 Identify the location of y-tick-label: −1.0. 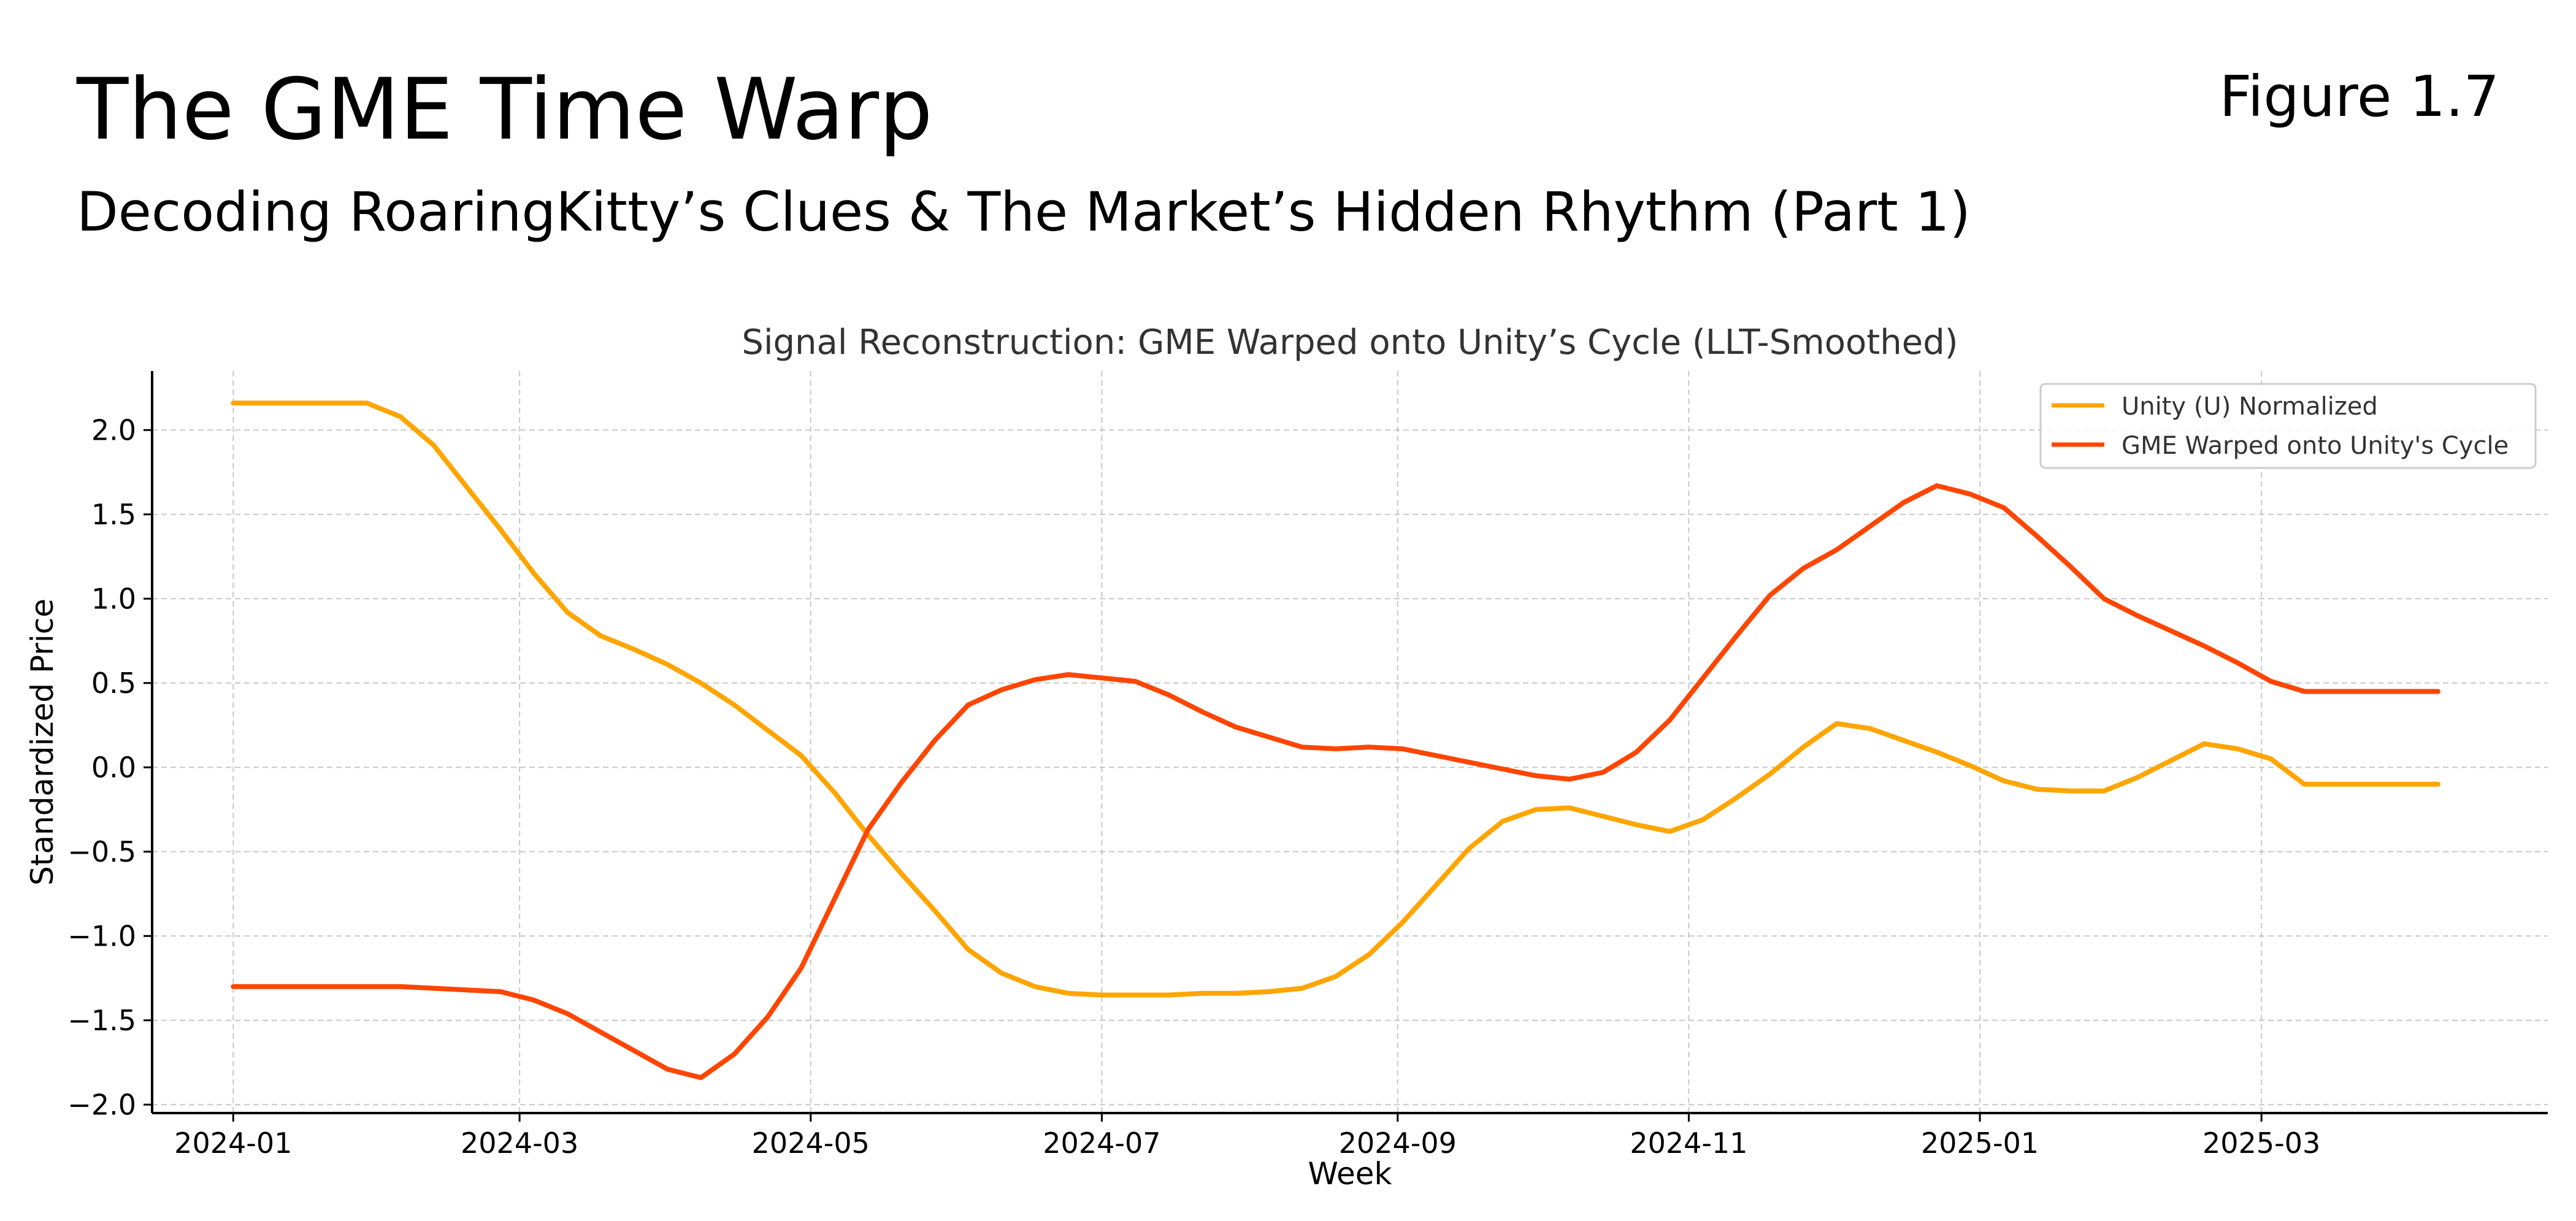
(101, 935).